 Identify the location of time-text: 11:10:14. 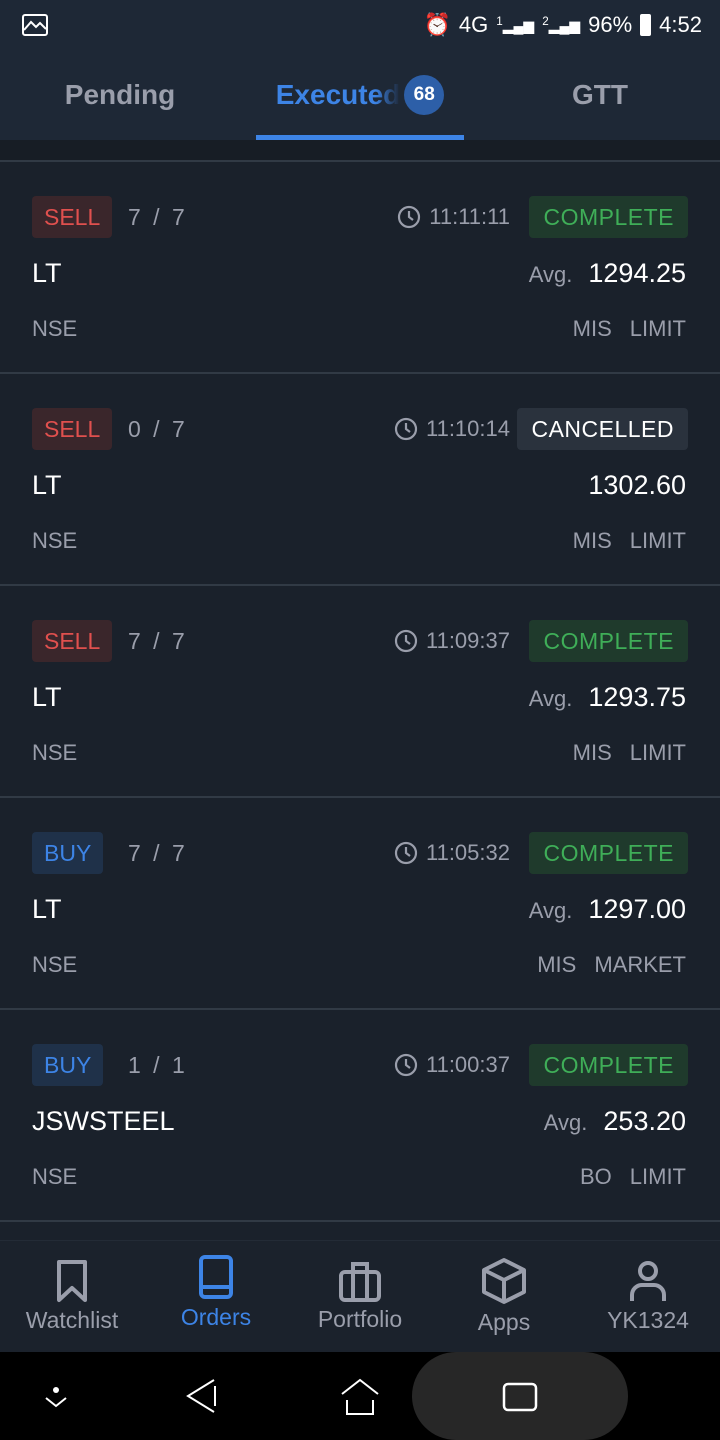
(467, 428).